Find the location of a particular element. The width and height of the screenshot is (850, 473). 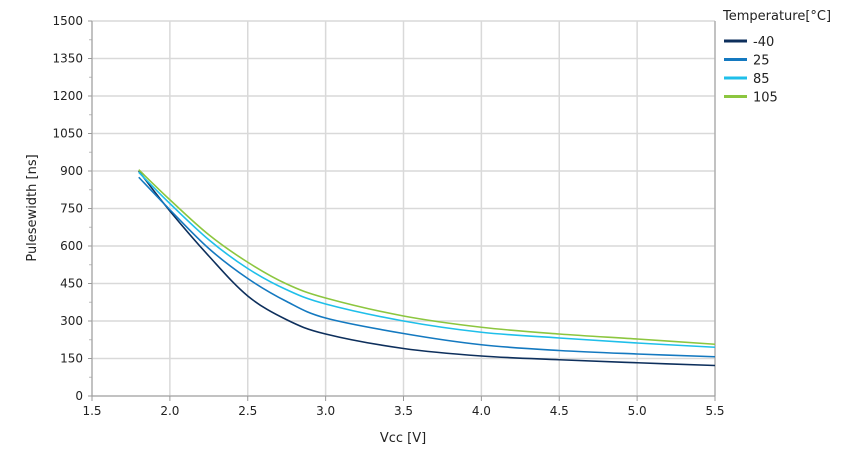

y-axis-label: Pulesewidth [ns] is located at coordinates (32, 207).